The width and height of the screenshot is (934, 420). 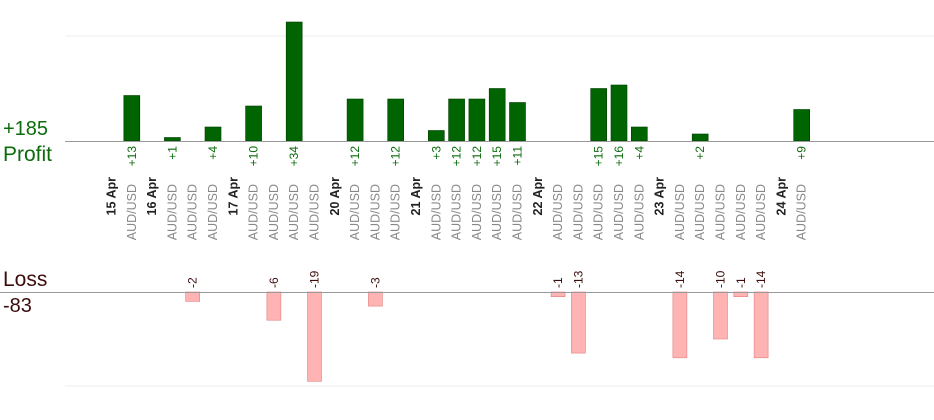 What do you see at coordinates (721, 279) in the screenshot?
I see `loss-value-label: -10` at bounding box center [721, 279].